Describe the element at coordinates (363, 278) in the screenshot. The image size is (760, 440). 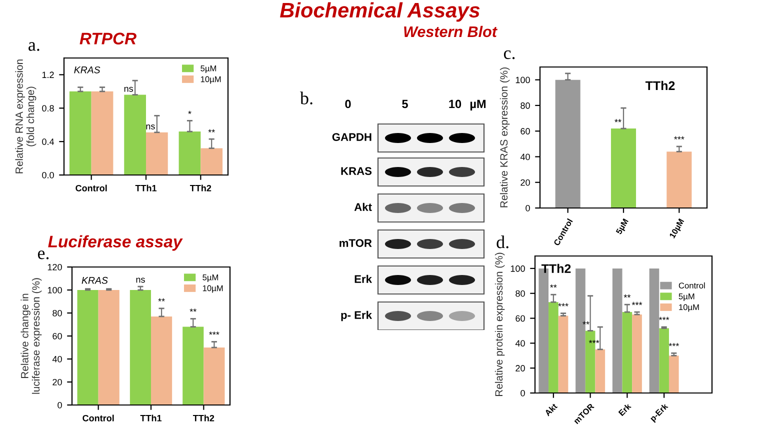
I see `text: Erk` at that location.